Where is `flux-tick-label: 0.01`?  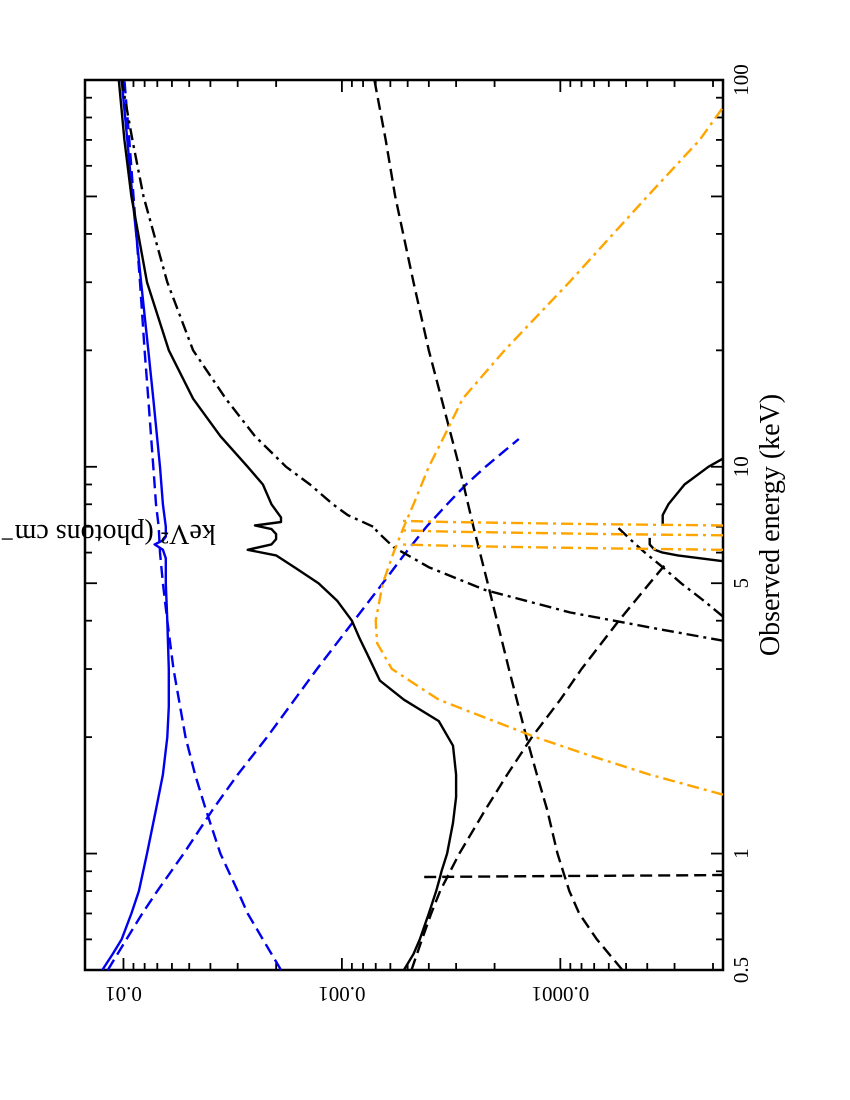 flux-tick-label: 0.01 is located at coordinates (123, 994).